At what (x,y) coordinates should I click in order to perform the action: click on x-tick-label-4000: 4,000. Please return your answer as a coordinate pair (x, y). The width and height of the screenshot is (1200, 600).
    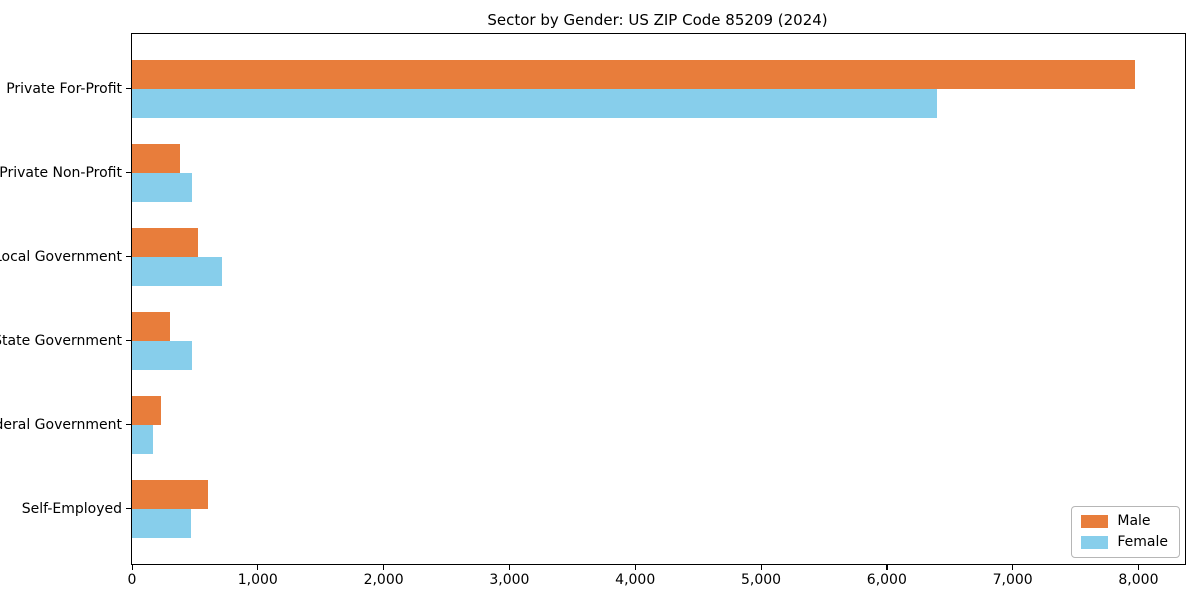
    Looking at the image, I should click on (635, 580).